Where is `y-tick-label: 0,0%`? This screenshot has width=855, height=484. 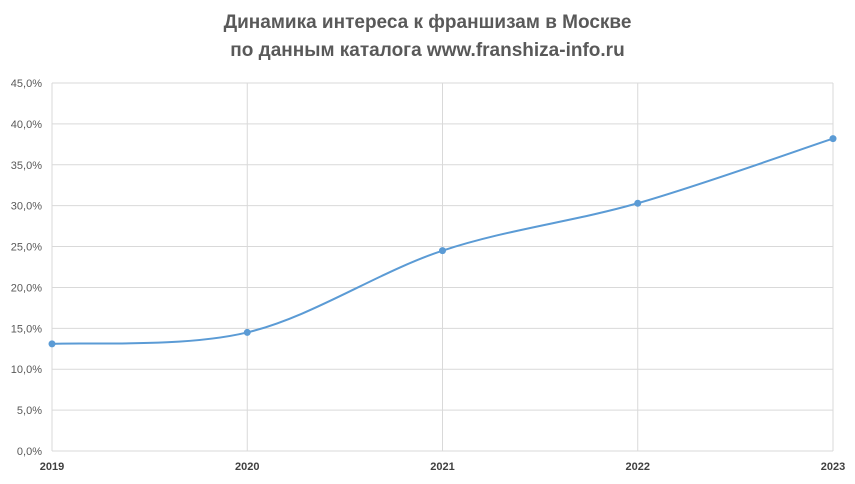 y-tick-label: 0,0% is located at coordinates (29, 452).